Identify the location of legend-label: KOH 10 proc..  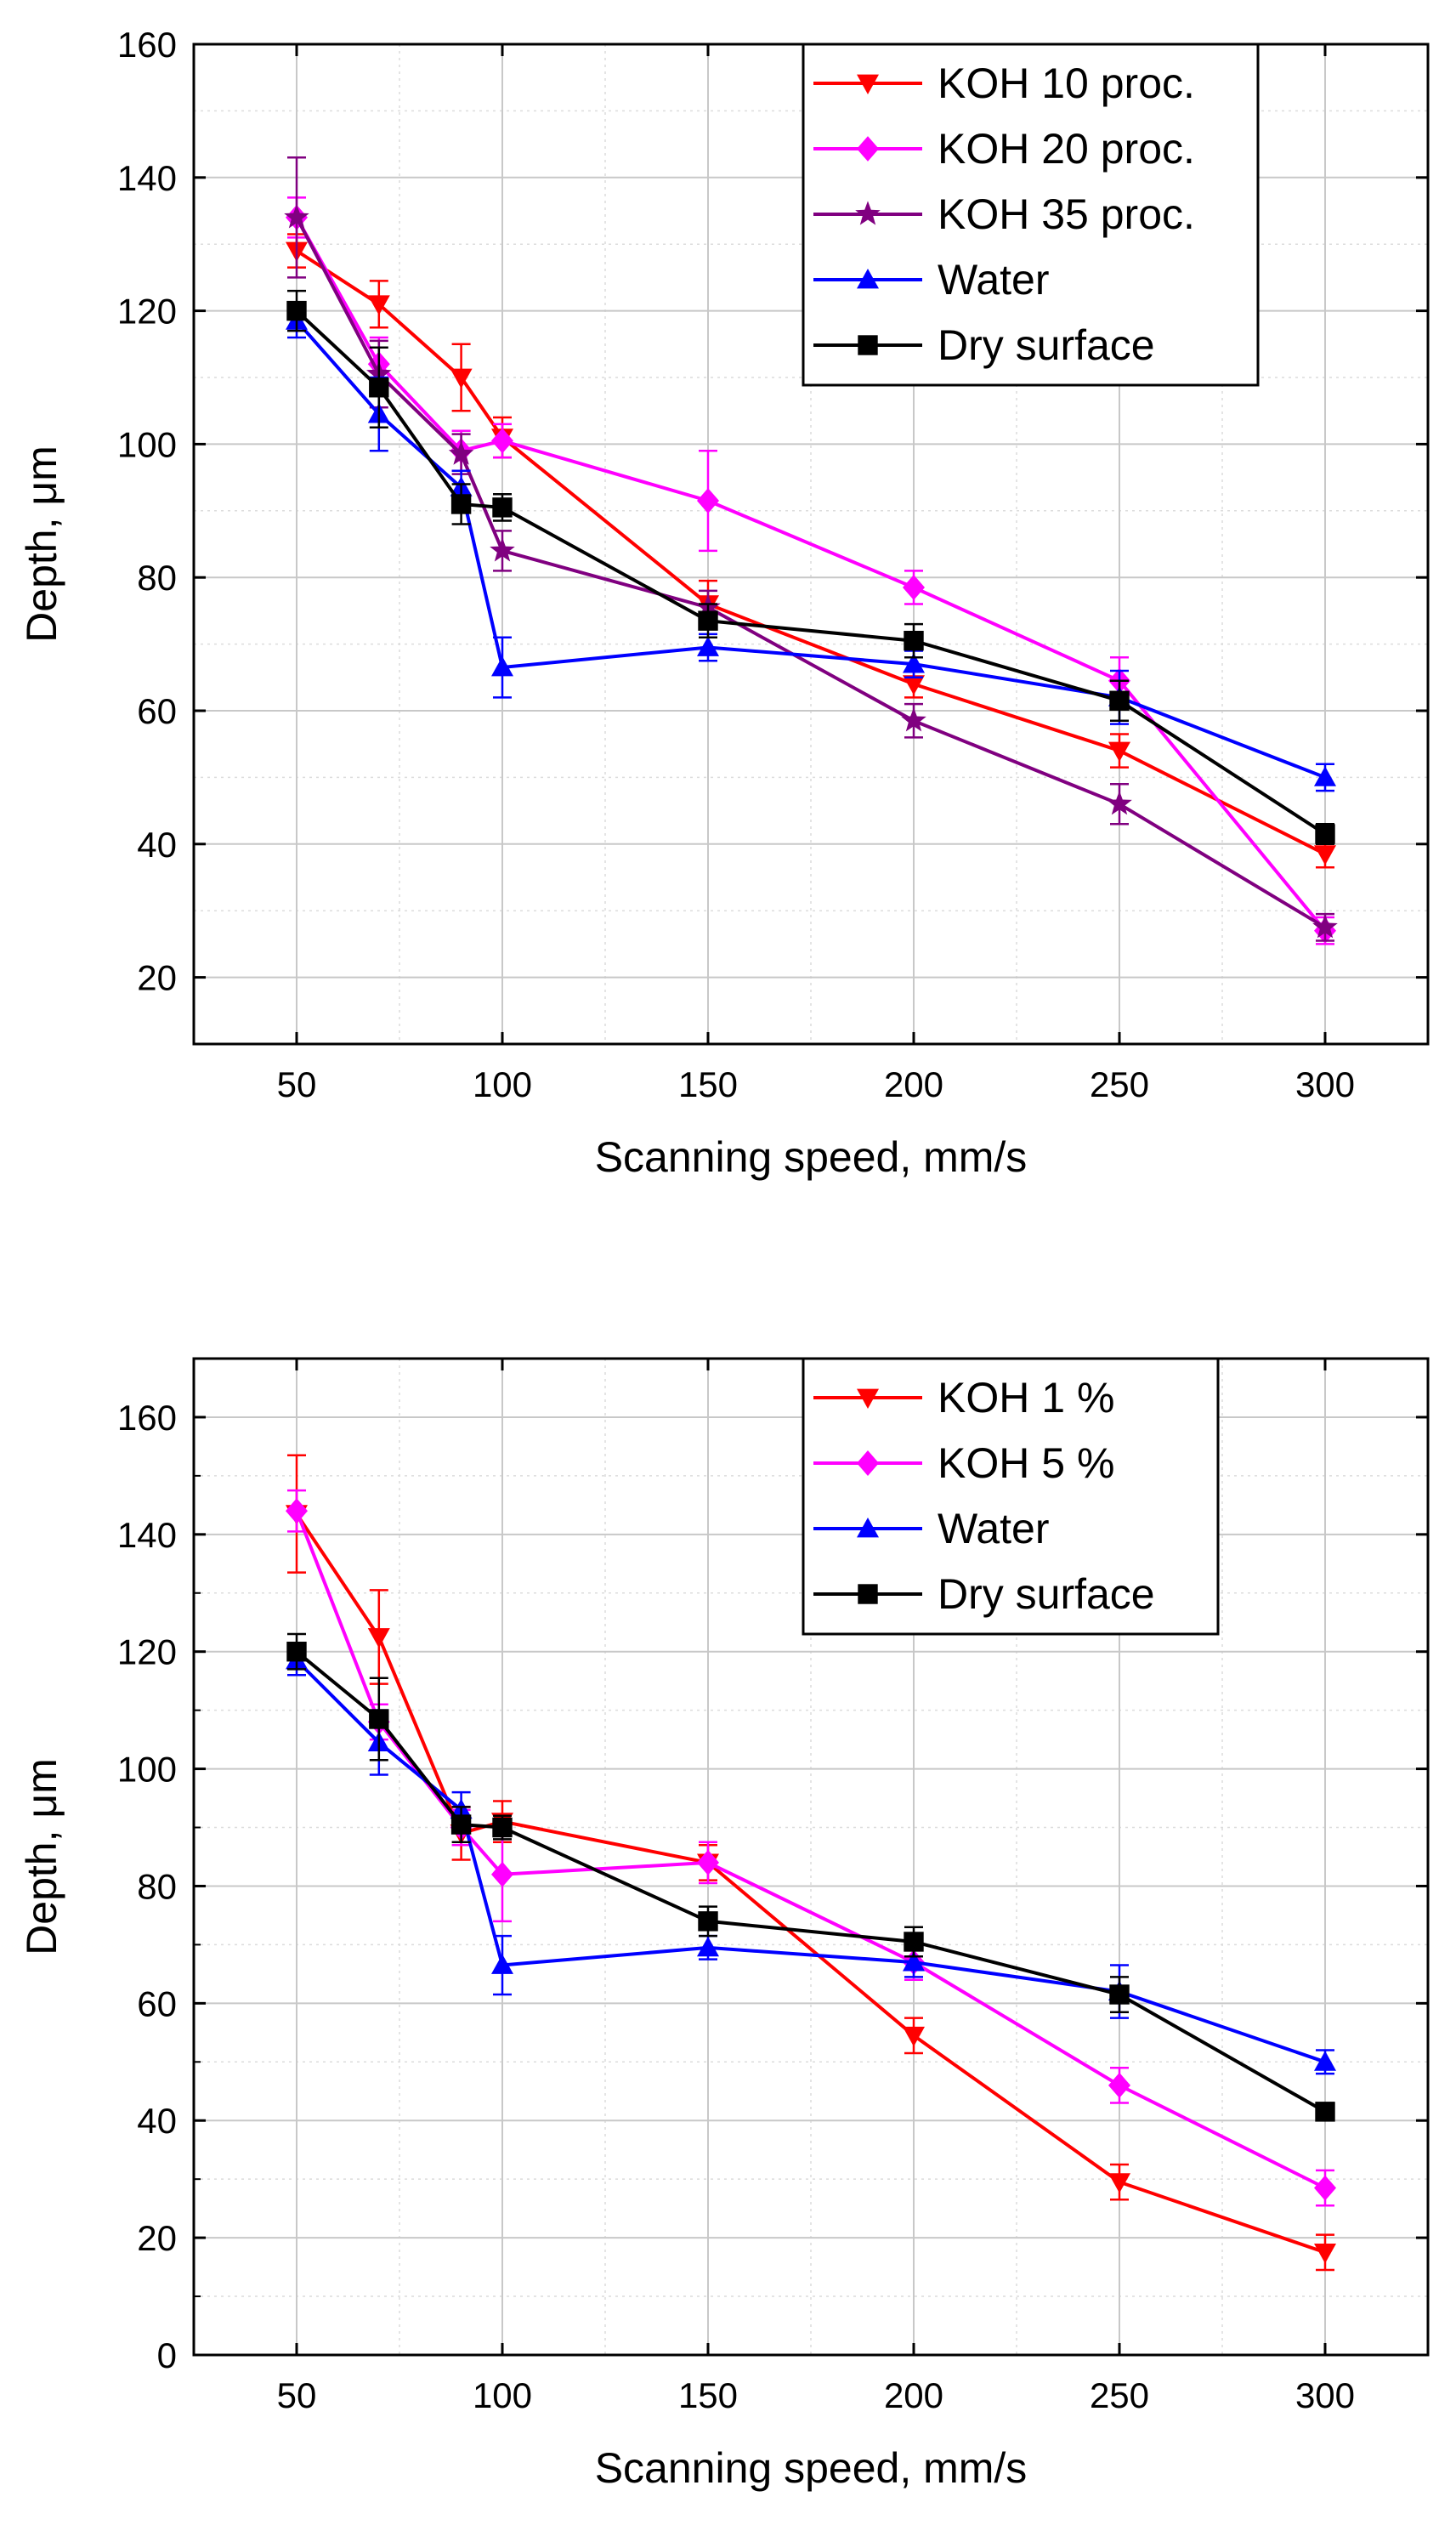
(1066, 83).